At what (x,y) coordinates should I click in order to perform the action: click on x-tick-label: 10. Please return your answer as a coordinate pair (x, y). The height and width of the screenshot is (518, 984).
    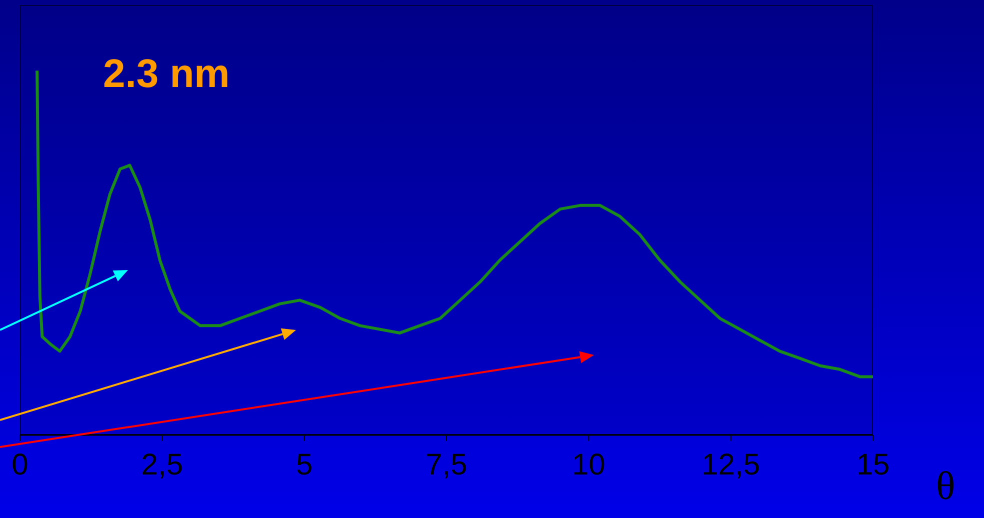
    Looking at the image, I should click on (589, 465).